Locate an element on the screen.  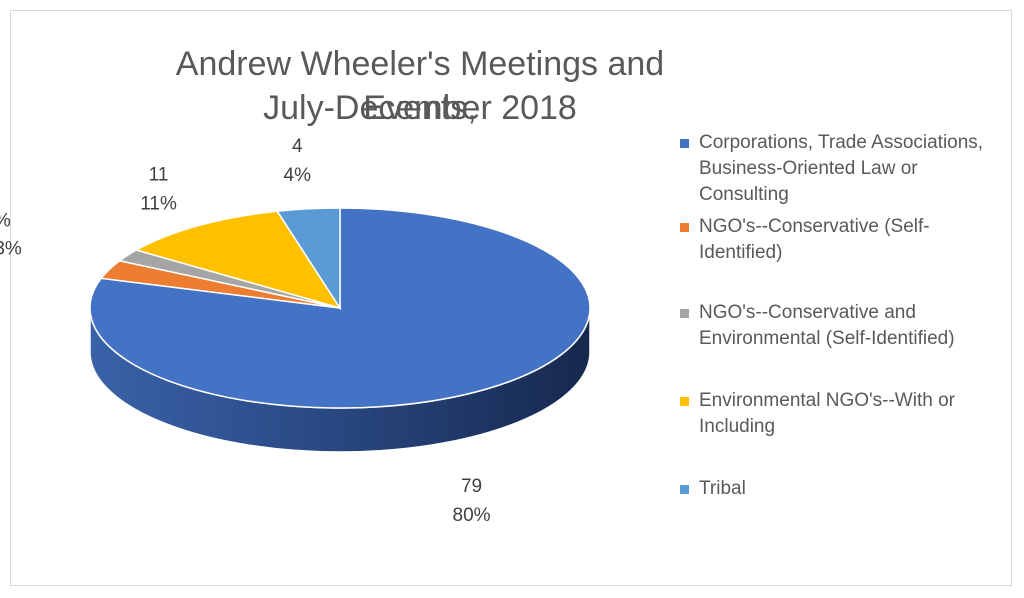
label-ngo-conservative-environmental: 2; 2% is located at coordinates (5, 220).